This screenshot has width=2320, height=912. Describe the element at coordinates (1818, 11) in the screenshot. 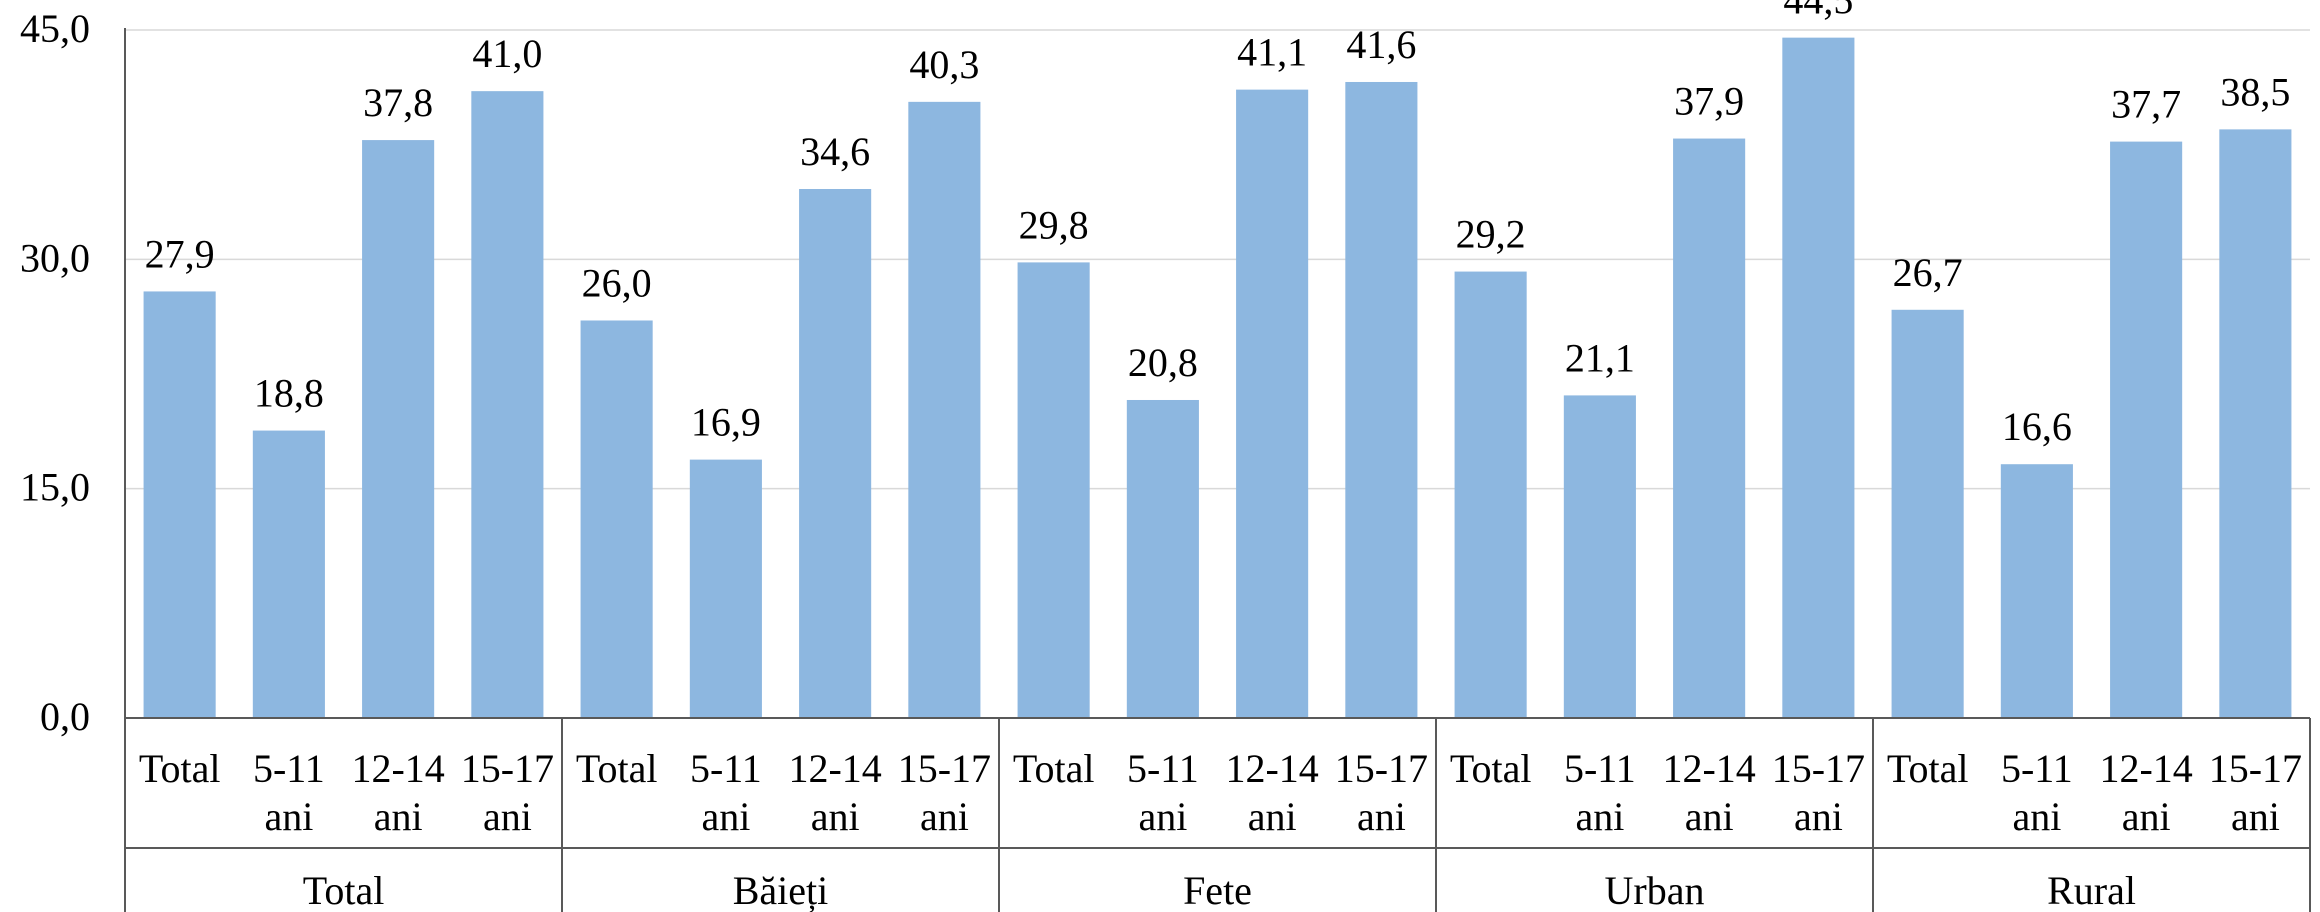

I see `data-label: 44,5` at that location.